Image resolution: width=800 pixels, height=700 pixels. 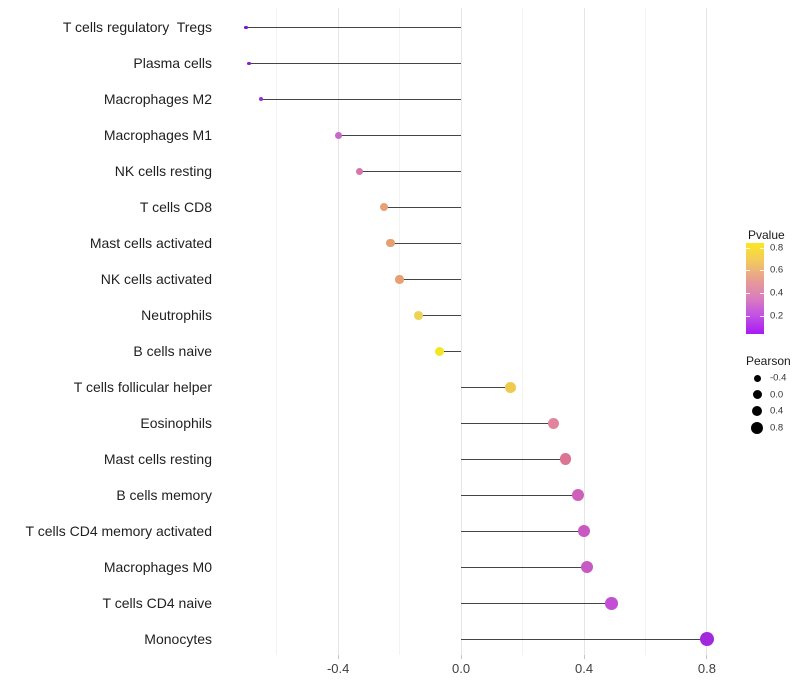 What do you see at coordinates (175, 207) in the screenshot?
I see `category-label: T cells CD8` at bounding box center [175, 207].